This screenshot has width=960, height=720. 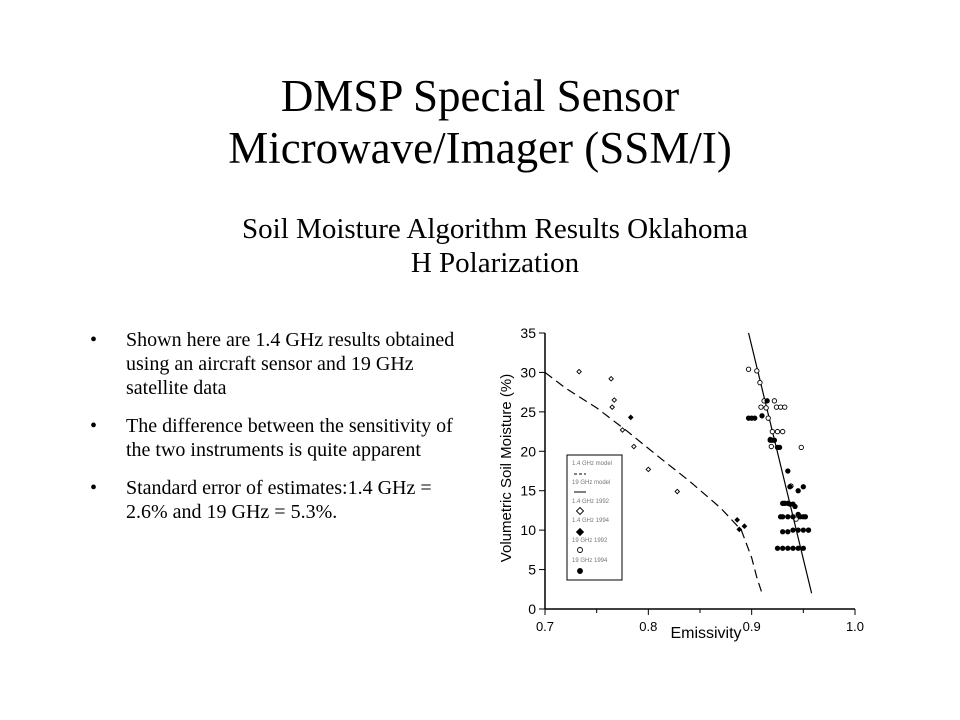 I want to click on title-line-2: Microwave/Imager (SSM/I), so click(x=480, y=148).